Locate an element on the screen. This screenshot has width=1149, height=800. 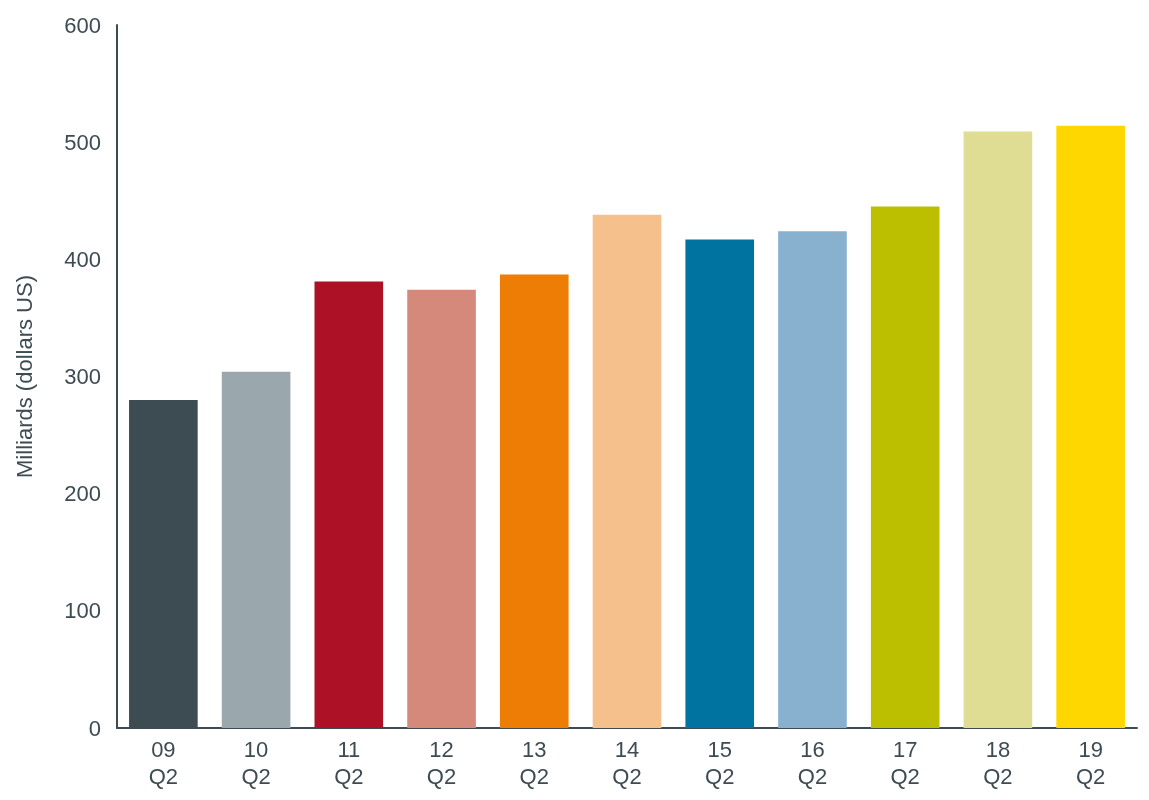
y-tick-label: 100 is located at coordinates (82, 611).